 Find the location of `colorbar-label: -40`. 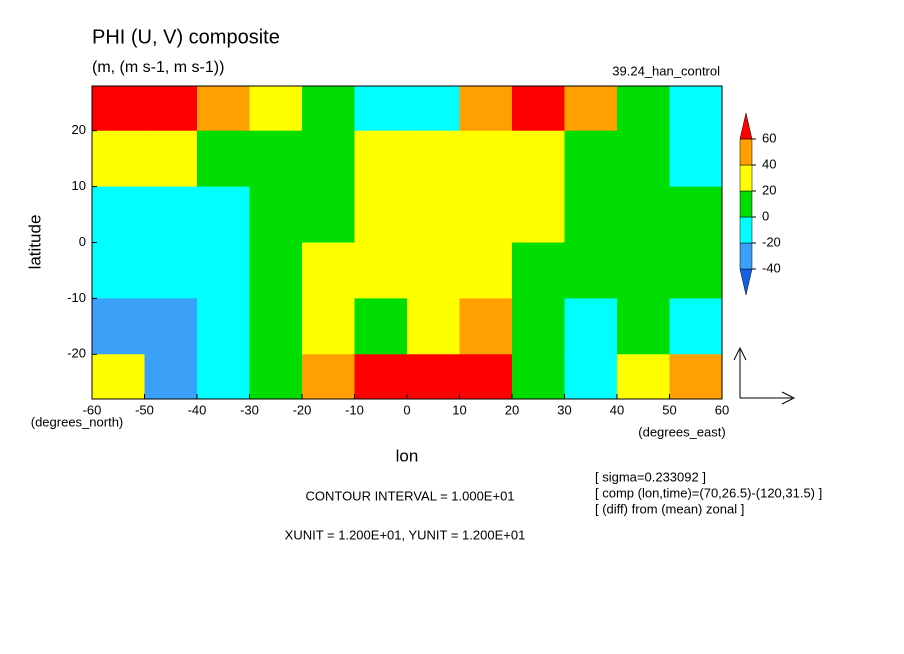

colorbar-label: -40 is located at coordinates (771, 267).